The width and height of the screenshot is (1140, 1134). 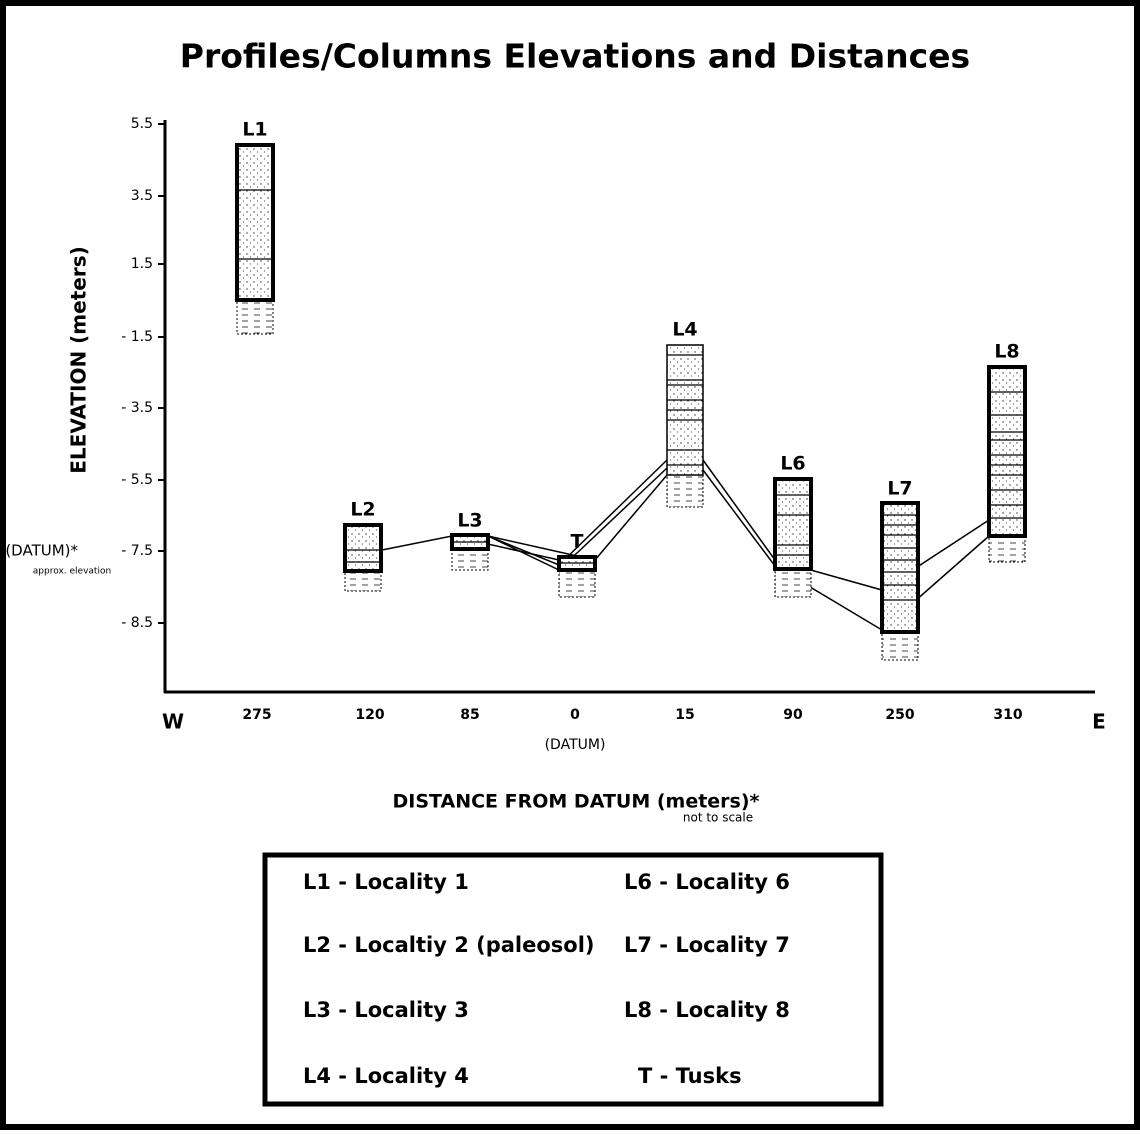 I want to click on y-tick-label: - 5.5, so click(x=137, y=480).